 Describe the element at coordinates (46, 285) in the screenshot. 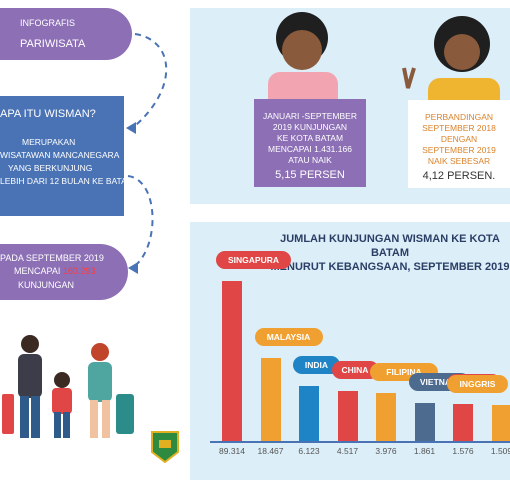

I see `september-line3: KUNJUNGAN` at that location.